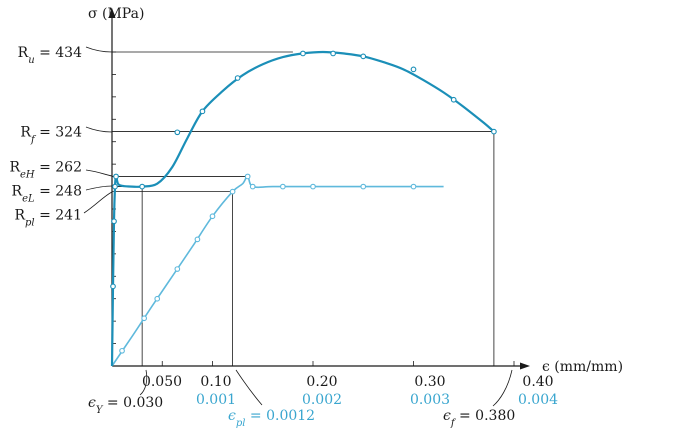  What do you see at coordinates (582, 367) in the screenshot?
I see `x-axis-label: ϵ (mm/mm)` at bounding box center [582, 367].